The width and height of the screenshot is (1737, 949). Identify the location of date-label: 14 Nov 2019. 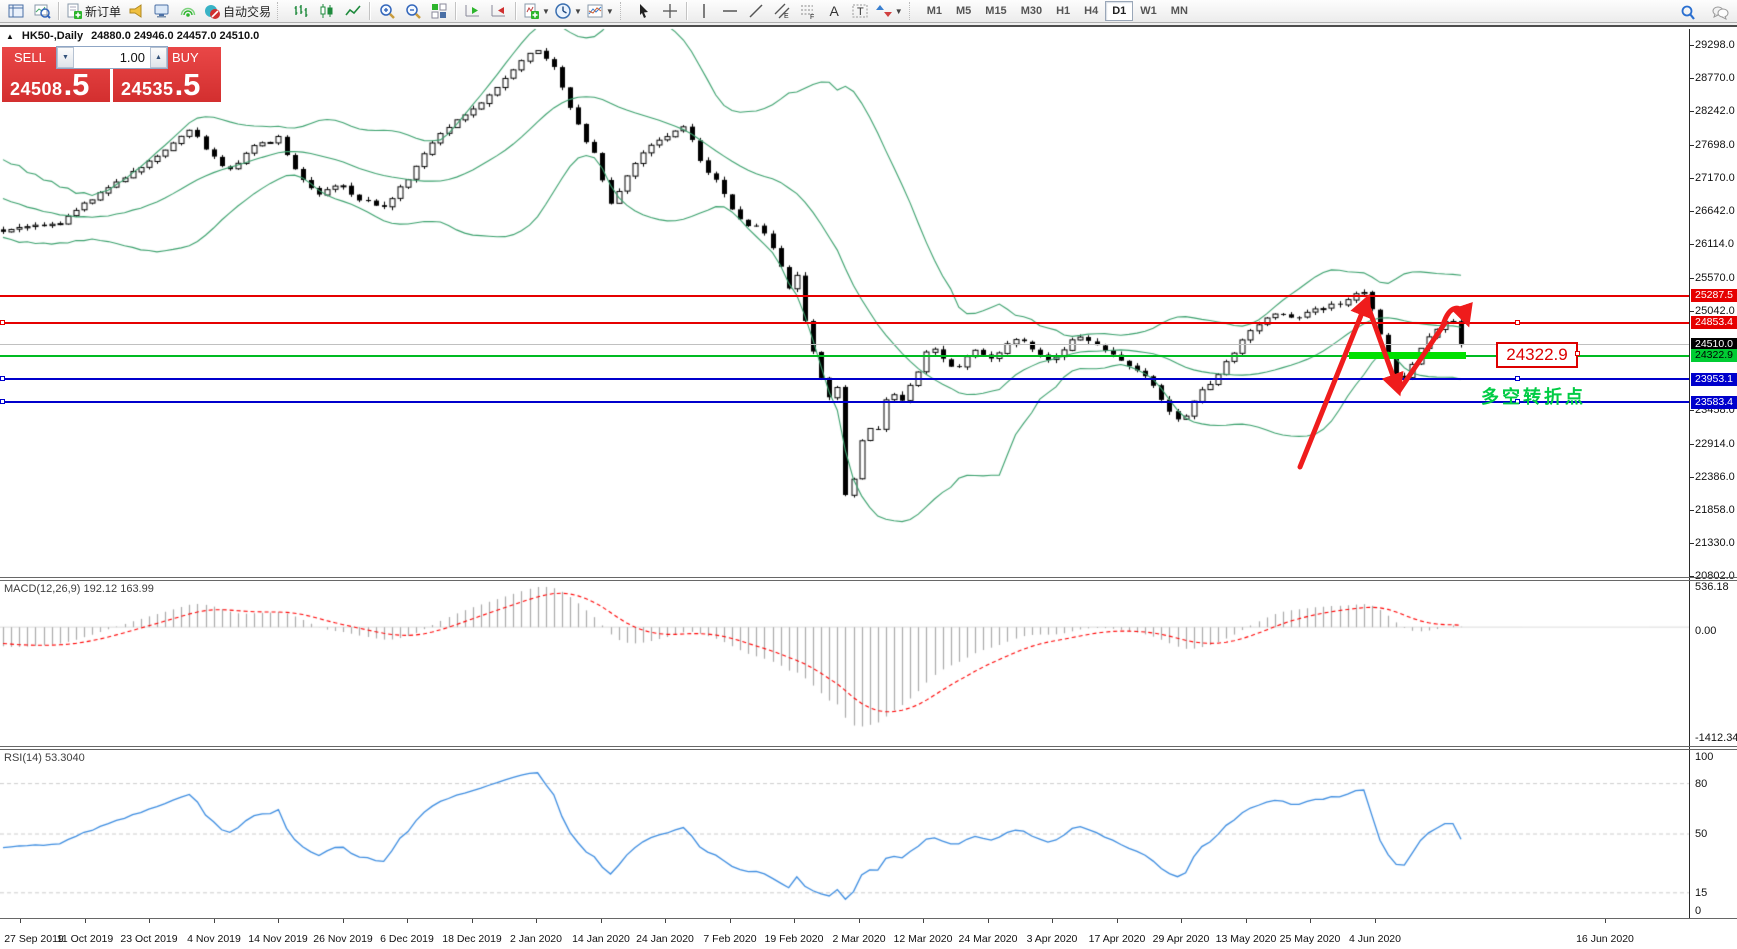
(278, 939).